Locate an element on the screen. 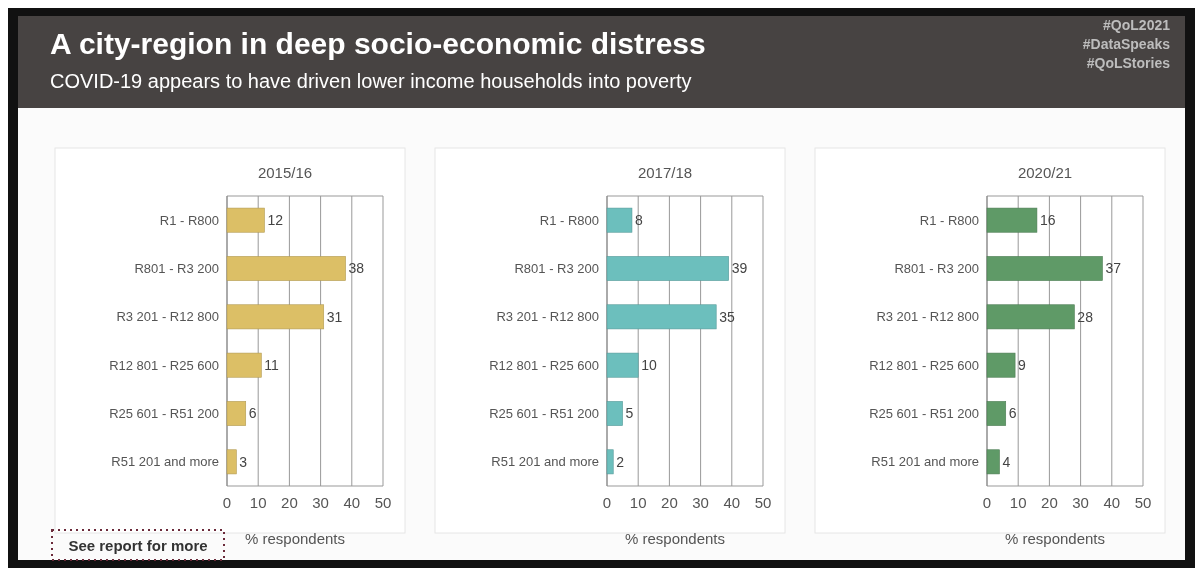 Image resolution: width=1203 pixels, height=571 pixels. chart-subtitle: COVID-19 appears to have driven lower income households into poverty is located at coordinates (371, 81).